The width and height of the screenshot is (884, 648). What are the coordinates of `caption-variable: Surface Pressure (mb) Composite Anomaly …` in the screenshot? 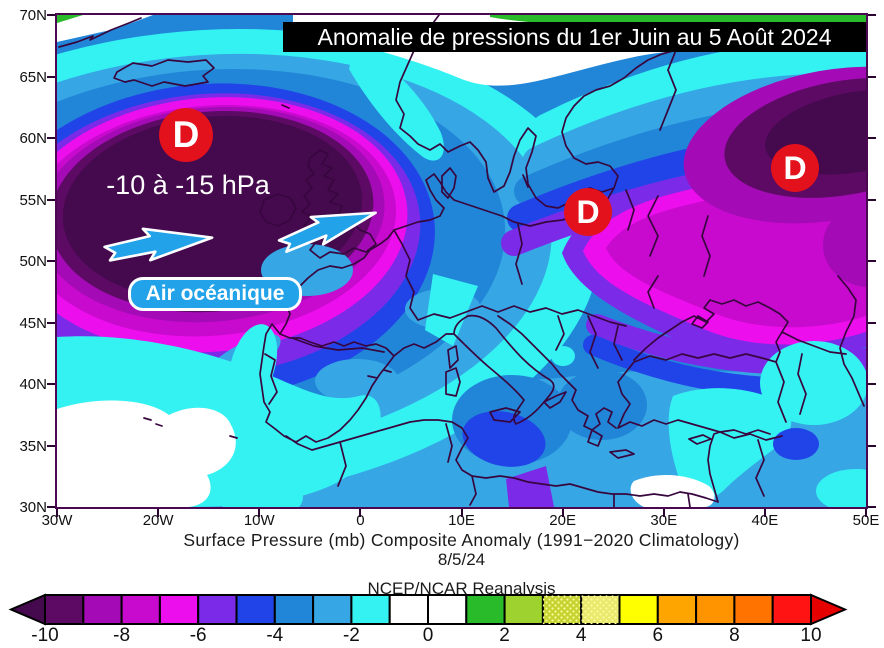 It's located at (461, 540).